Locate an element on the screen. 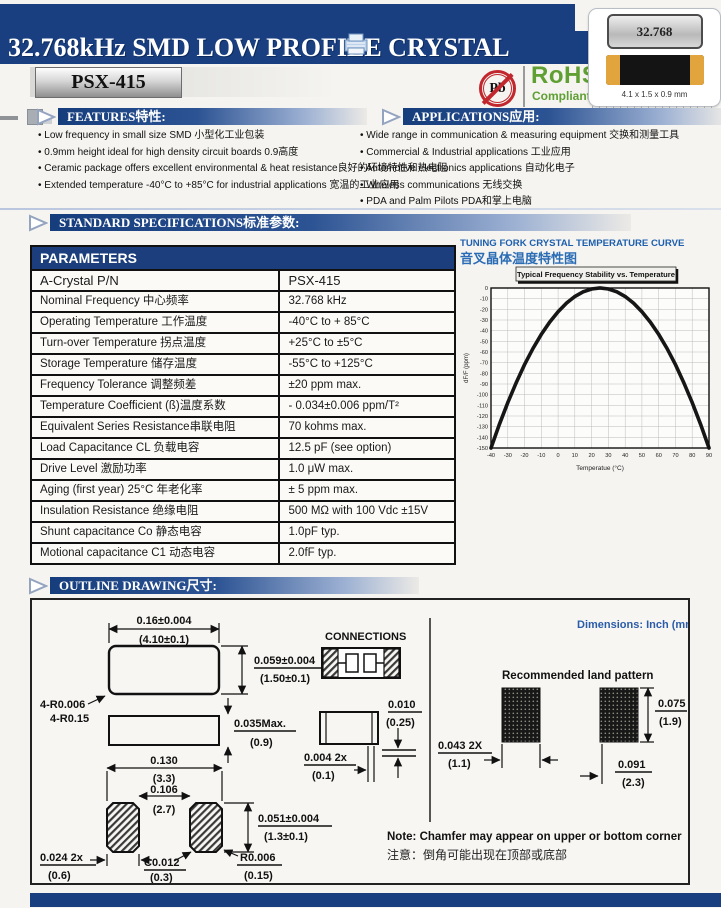 The image size is (721, 908). svg-text: -90 is located at coordinates (484, 385).